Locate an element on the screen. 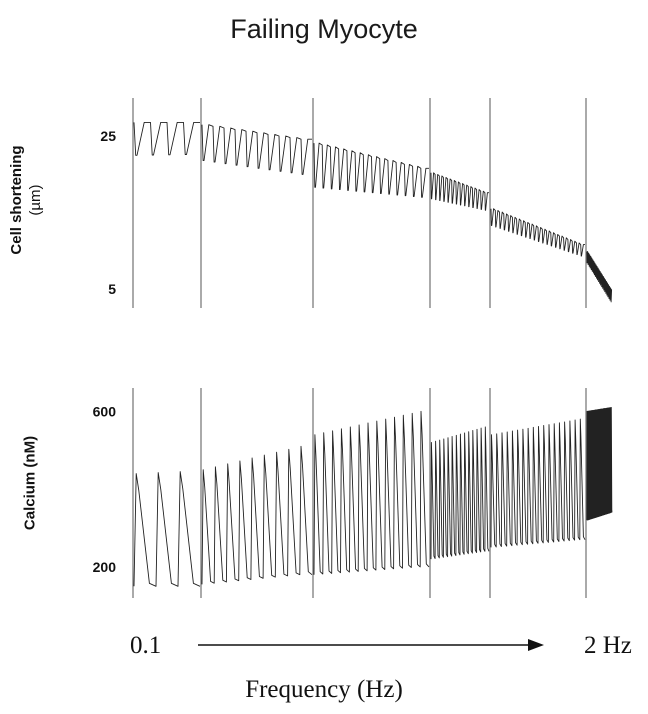 The image size is (648, 714). frequency-end-label: 2 Hz is located at coordinates (608, 646).